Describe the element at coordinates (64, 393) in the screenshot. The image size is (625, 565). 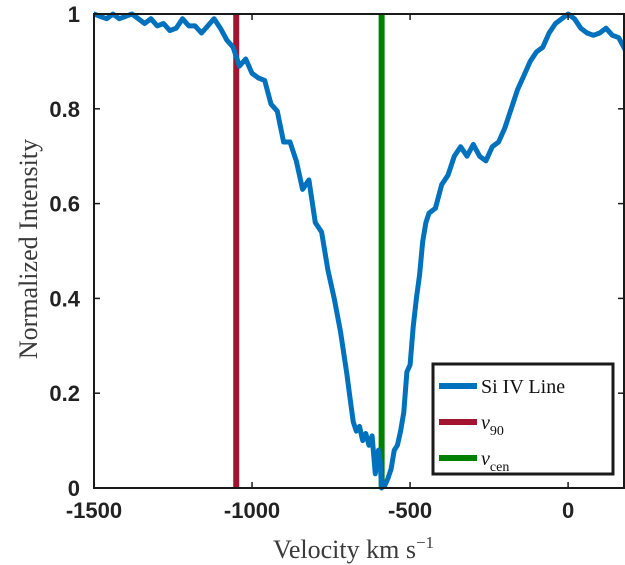
I see `y-tick-label: 0.2` at that location.